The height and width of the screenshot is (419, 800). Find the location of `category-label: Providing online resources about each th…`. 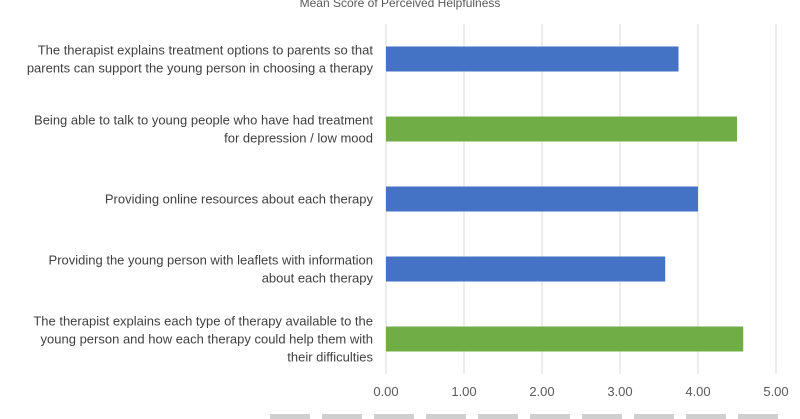

category-label: Providing online resources about each th… is located at coordinates (239, 199).